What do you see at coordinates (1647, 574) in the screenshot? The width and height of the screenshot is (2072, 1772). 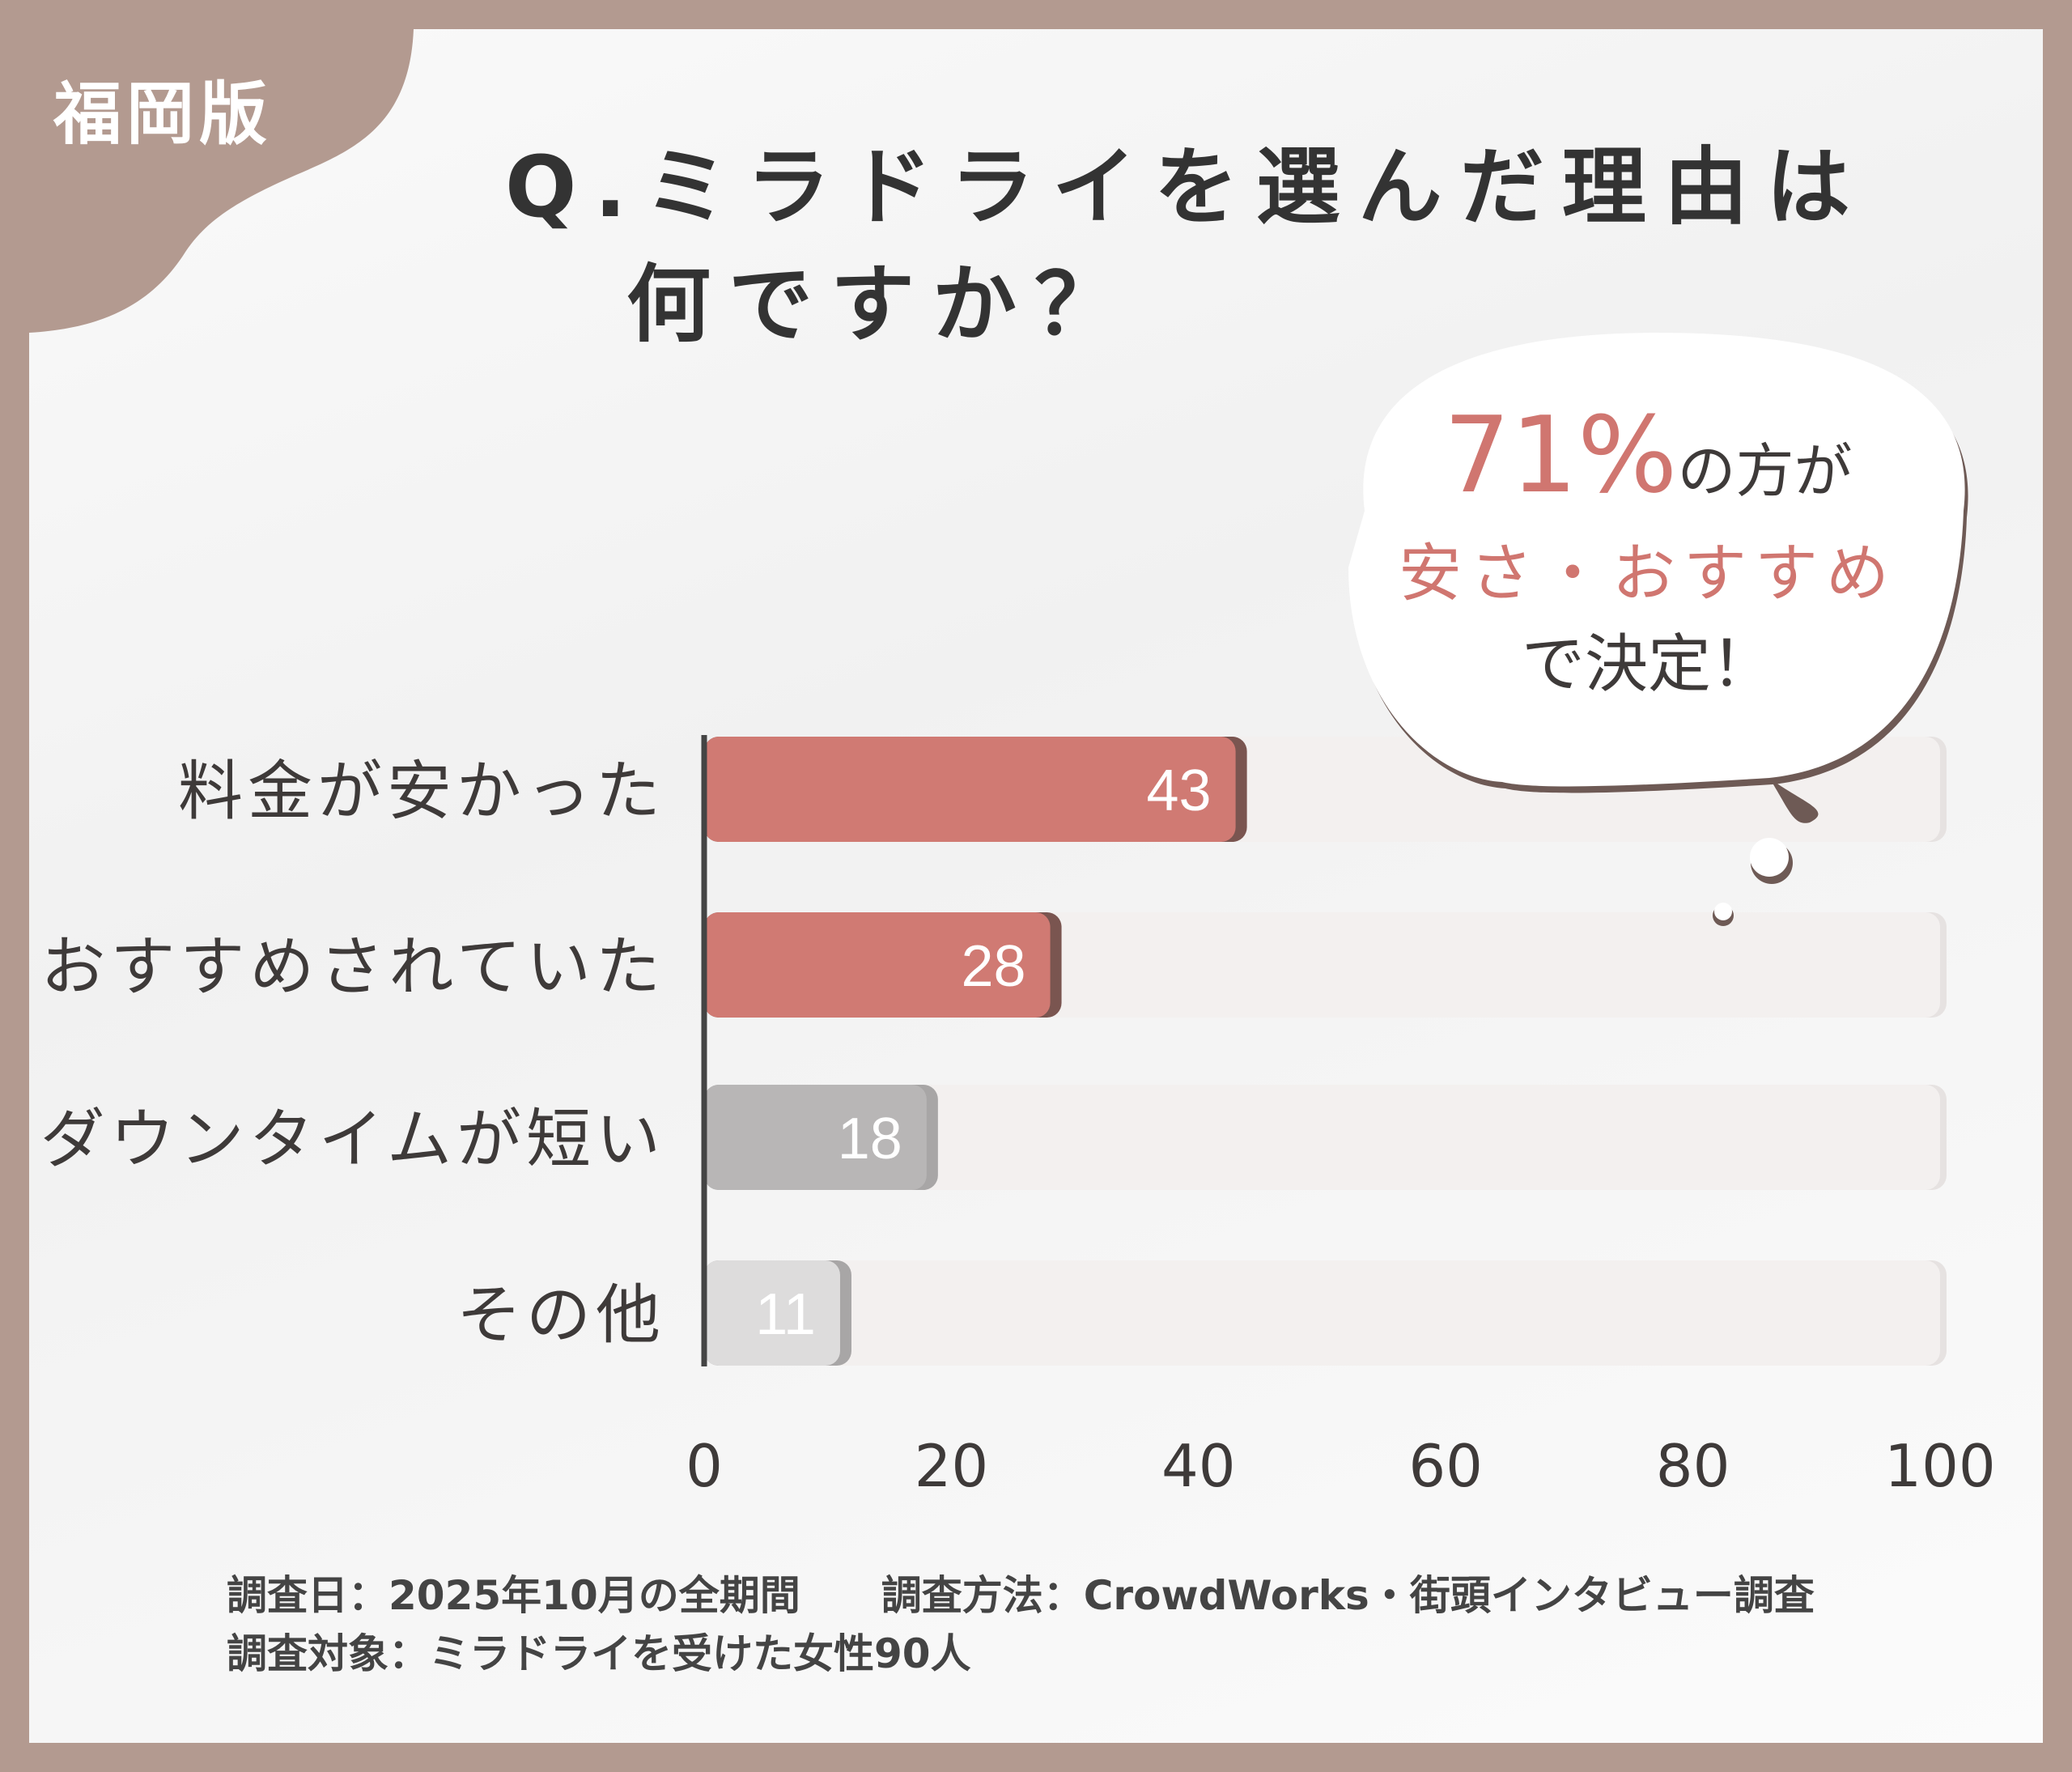 I see `callout-highlight: 安さ・おすすめ` at bounding box center [1647, 574].